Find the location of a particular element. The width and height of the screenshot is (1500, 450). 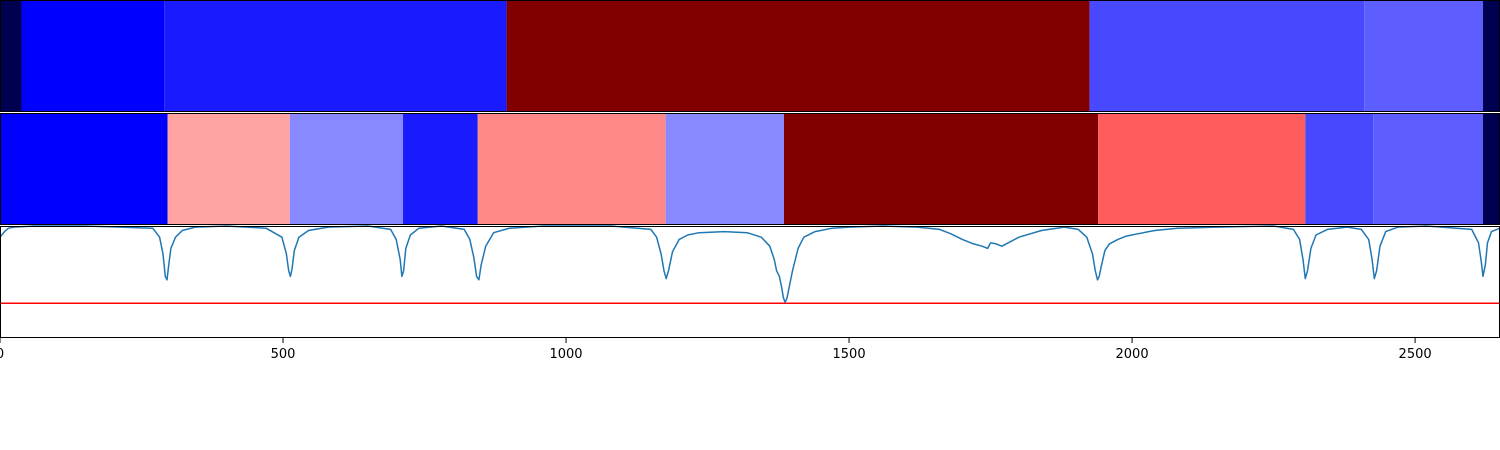

x-axis: 0 500 1000 1500 2000 2500 is located at coordinates (716, 350).